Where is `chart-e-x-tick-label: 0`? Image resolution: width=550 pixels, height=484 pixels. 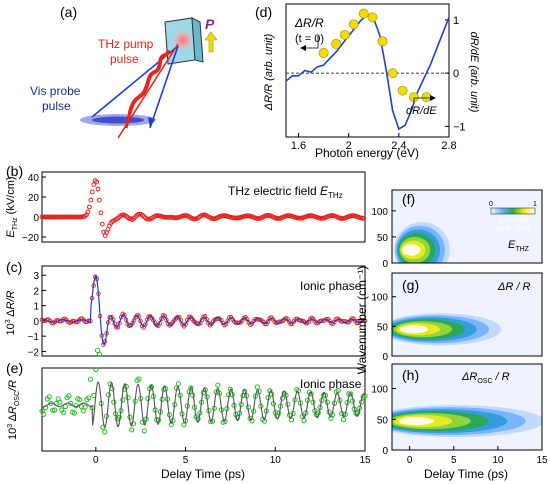
chart-e-x-tick-label: 0 is located at coordinates (96, 460).